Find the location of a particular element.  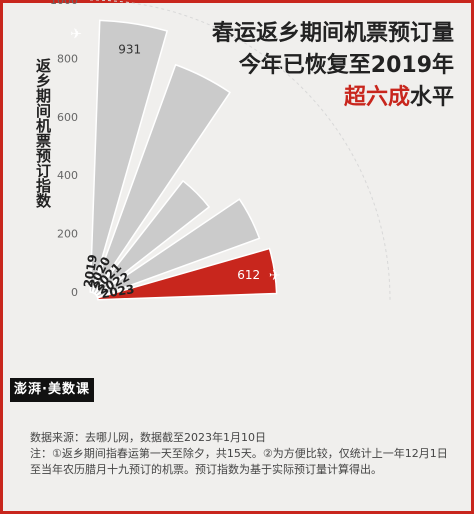

data-label: 931 is located at coordinates (129, 49).